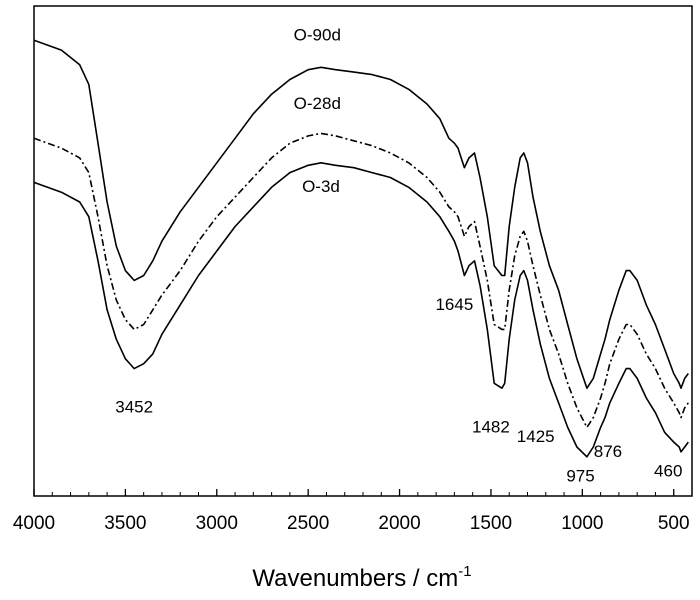 Image resolution: width=700 pixels, height=600 pixels. I want to click on peak-label-1482: 1482, so click(491, 426).